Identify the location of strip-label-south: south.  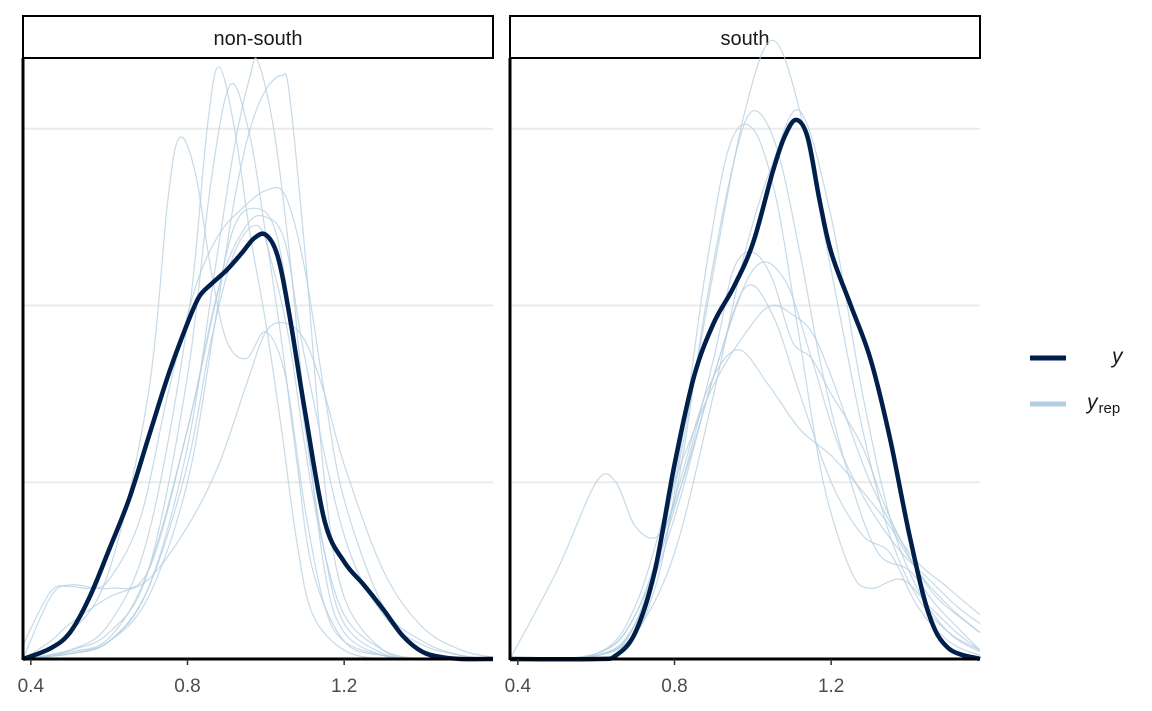
(745, 39).